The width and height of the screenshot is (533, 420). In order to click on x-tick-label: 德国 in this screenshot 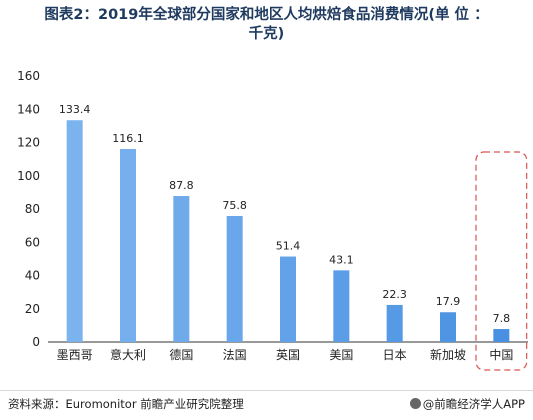, I will do `click(181, 354)`.